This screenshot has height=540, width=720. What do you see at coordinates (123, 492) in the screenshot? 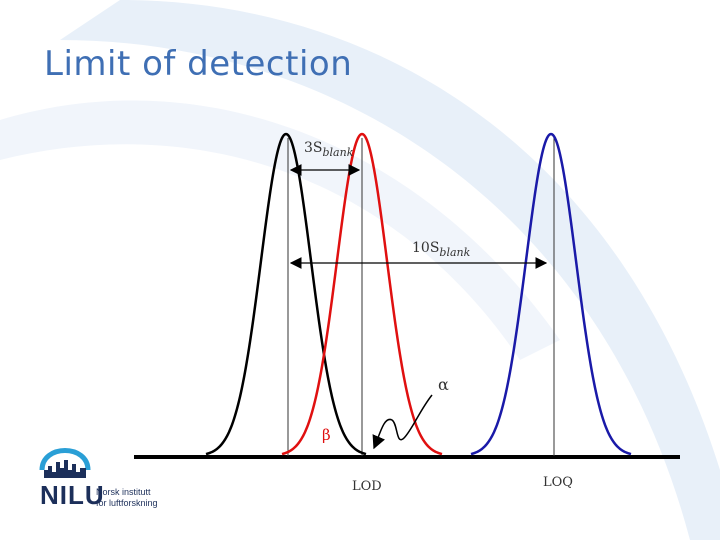
I see `logo-subtitle-line-1: Norsk institutt` at bounding box center [123, 492].